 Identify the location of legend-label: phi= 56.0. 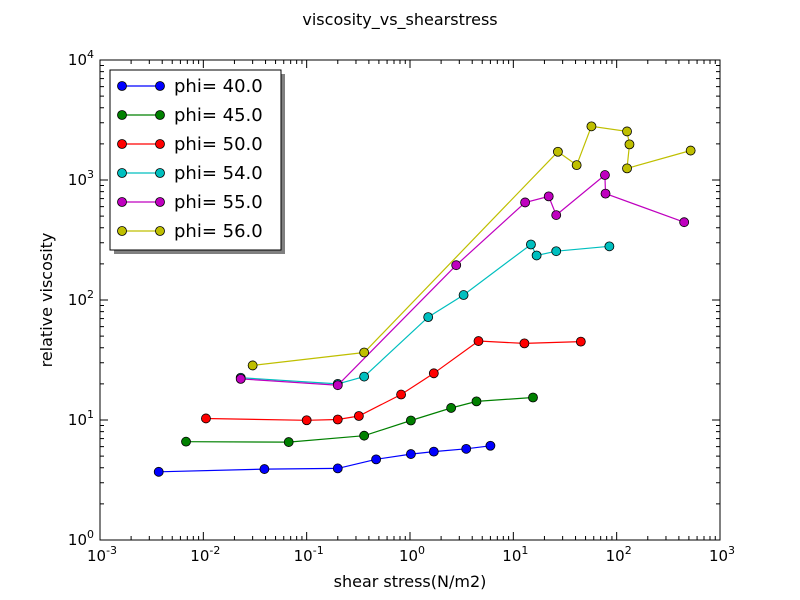
(218, 231).